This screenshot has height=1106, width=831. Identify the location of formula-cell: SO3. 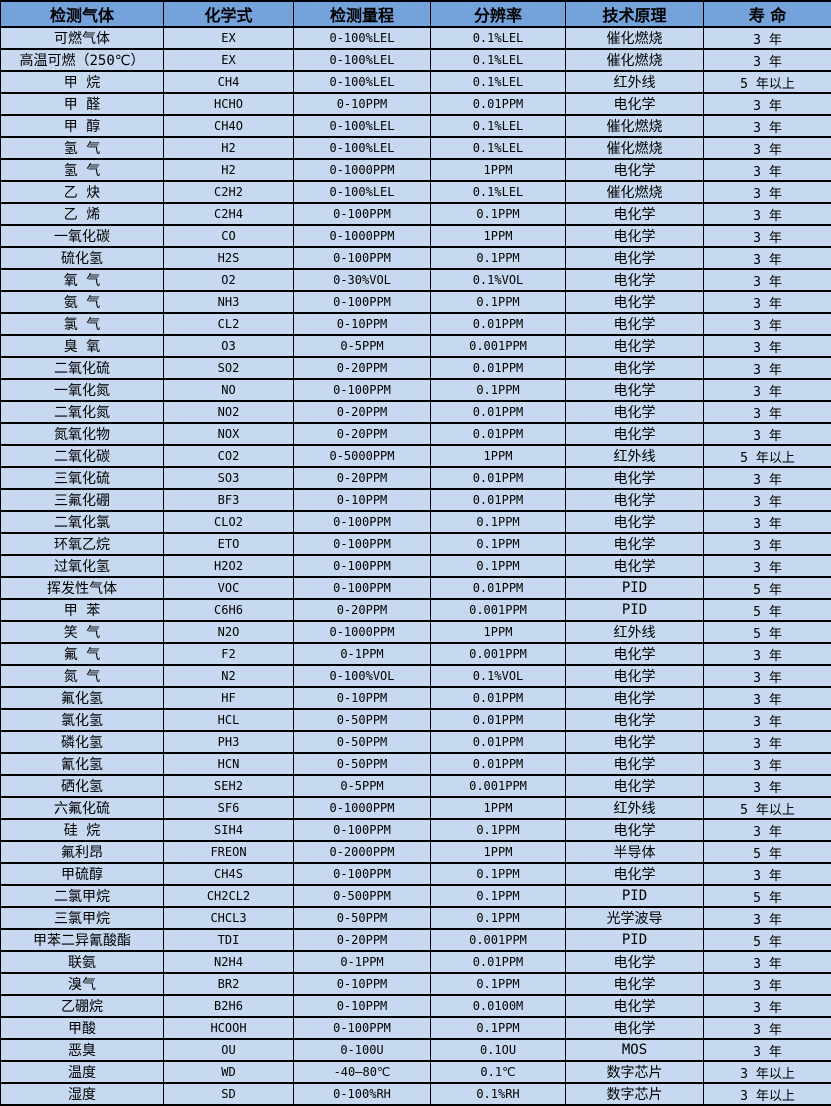
(229, 478).